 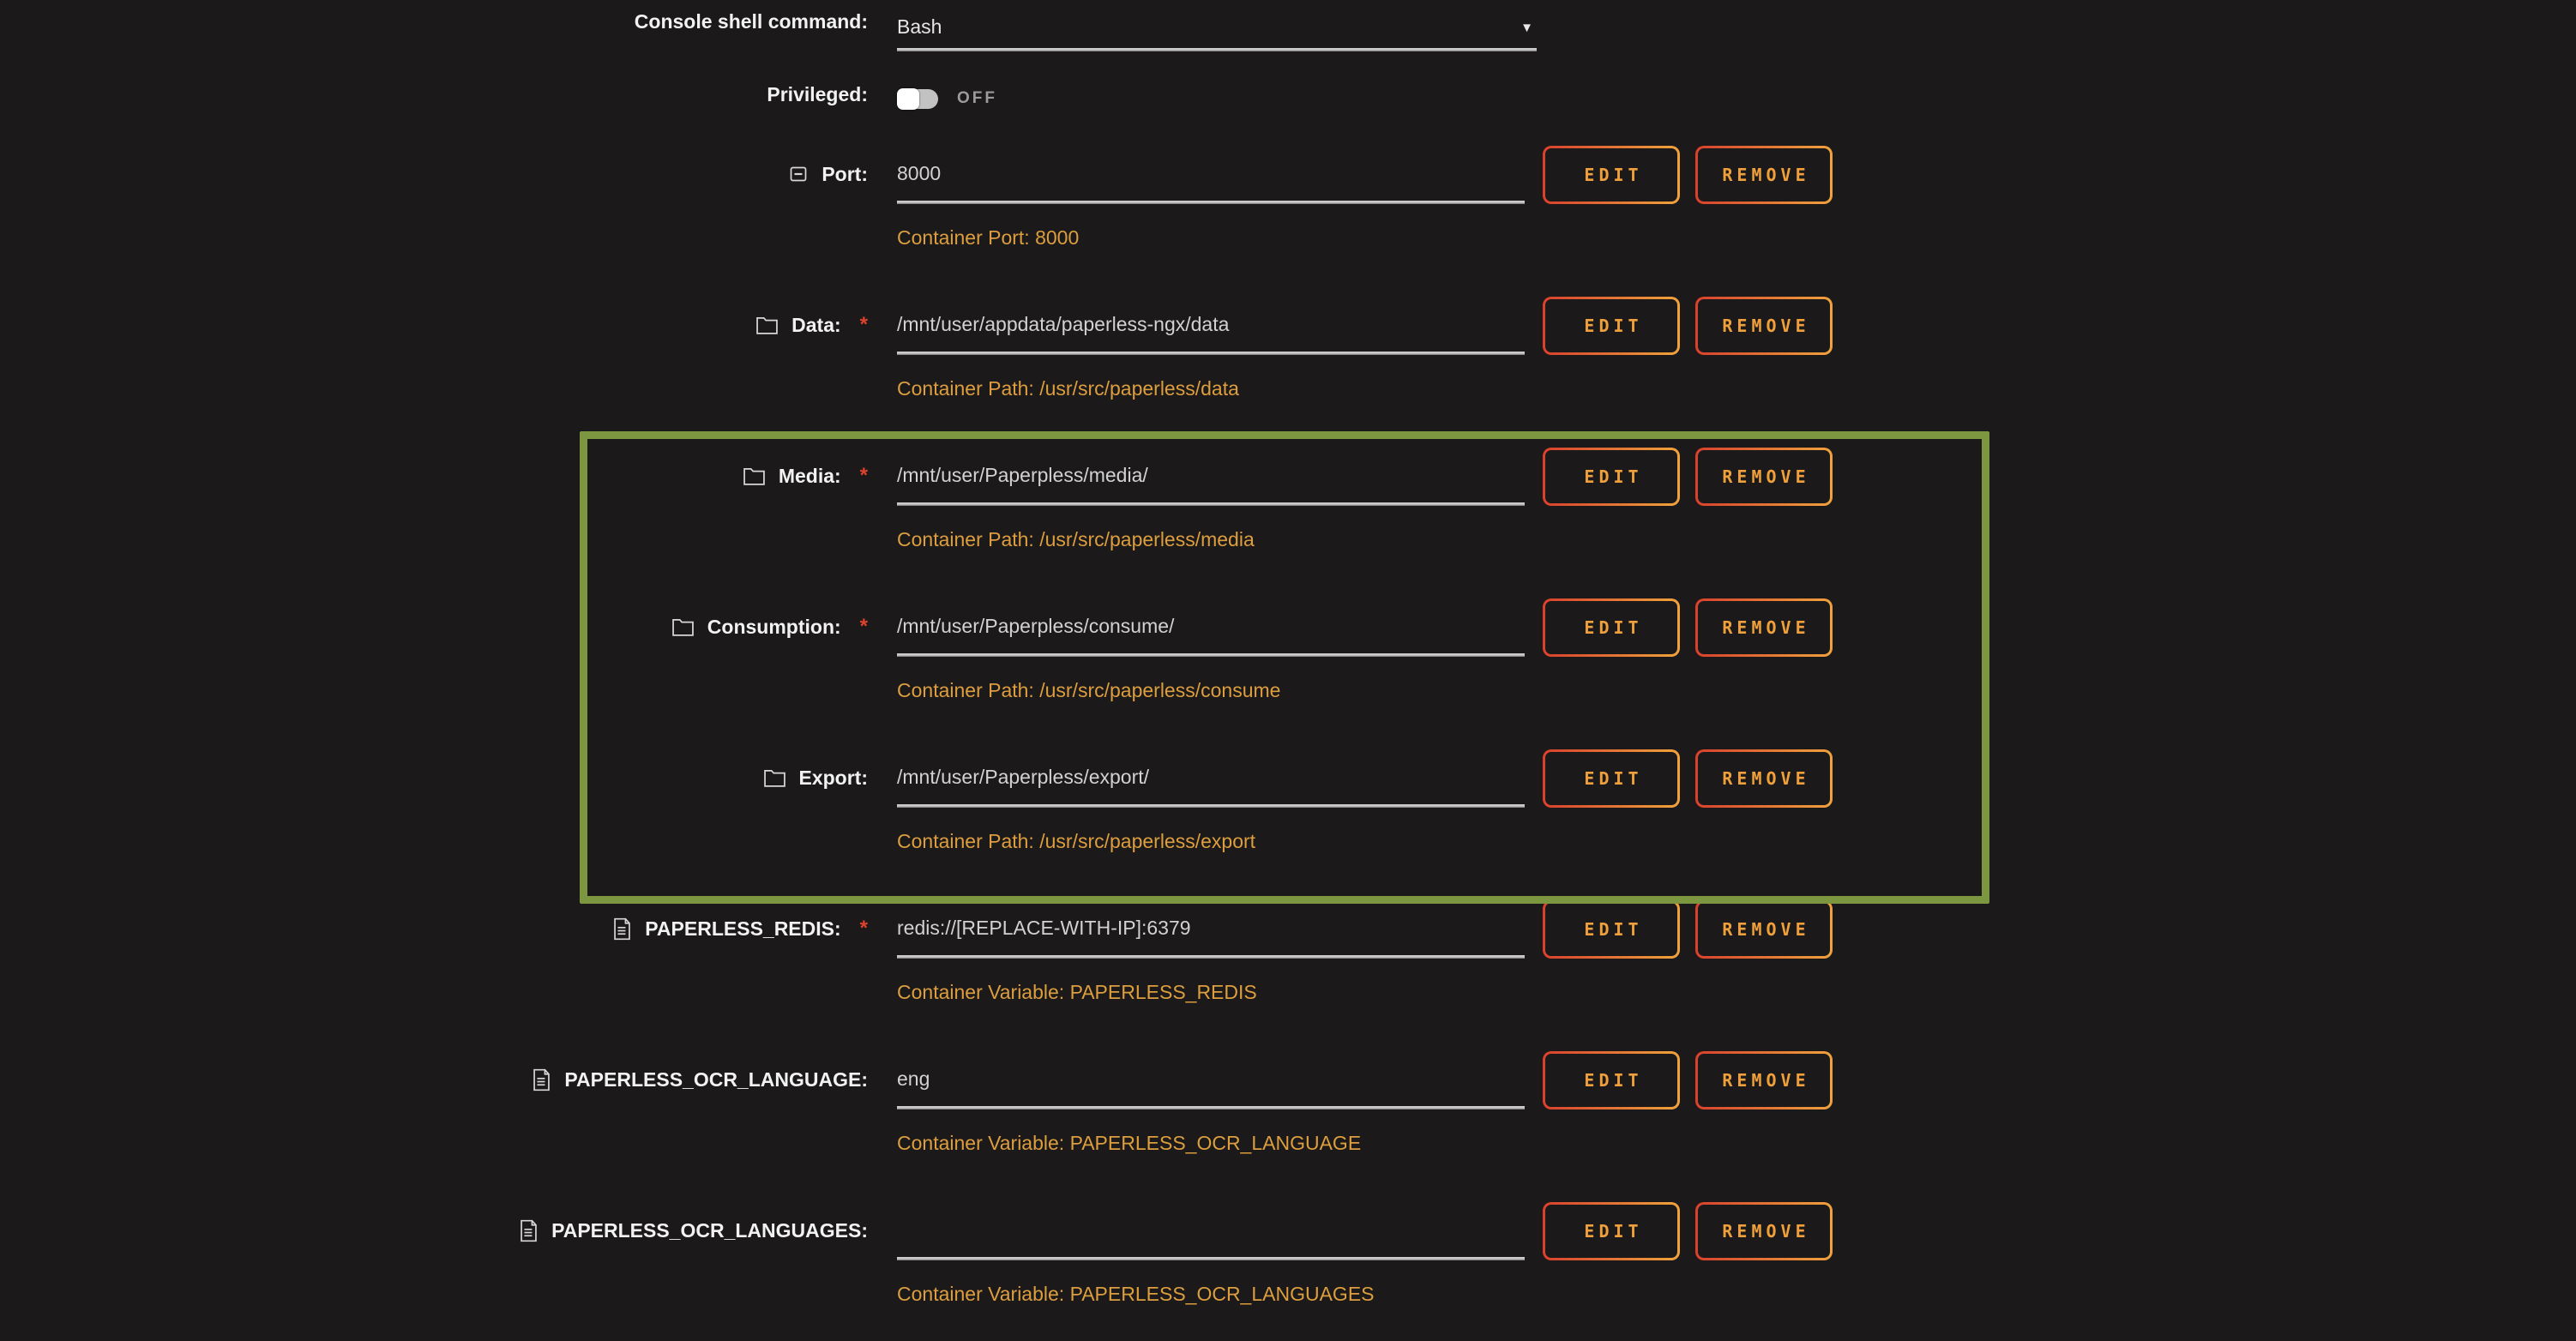 I want to click on field-label-text: Privileged:, so click(x=817, y=93).